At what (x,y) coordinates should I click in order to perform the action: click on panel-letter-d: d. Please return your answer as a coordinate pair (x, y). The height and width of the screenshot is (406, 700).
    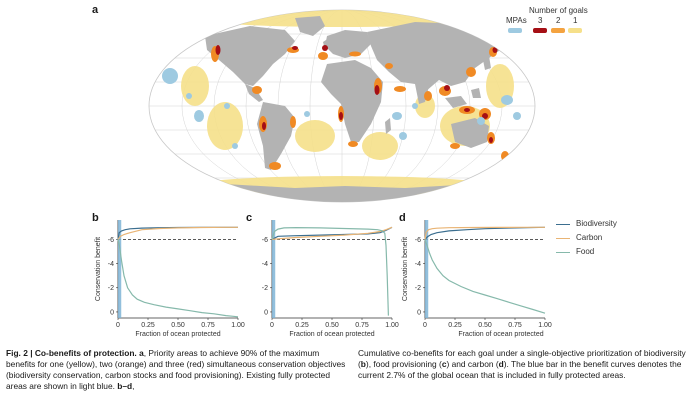
    Looking at the image, I should click on (402, 218).